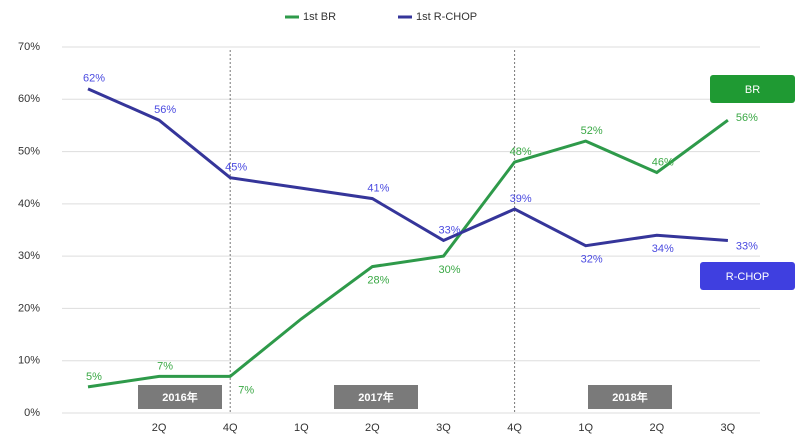  I want to click on data-label: 46%, so click(663, 162).